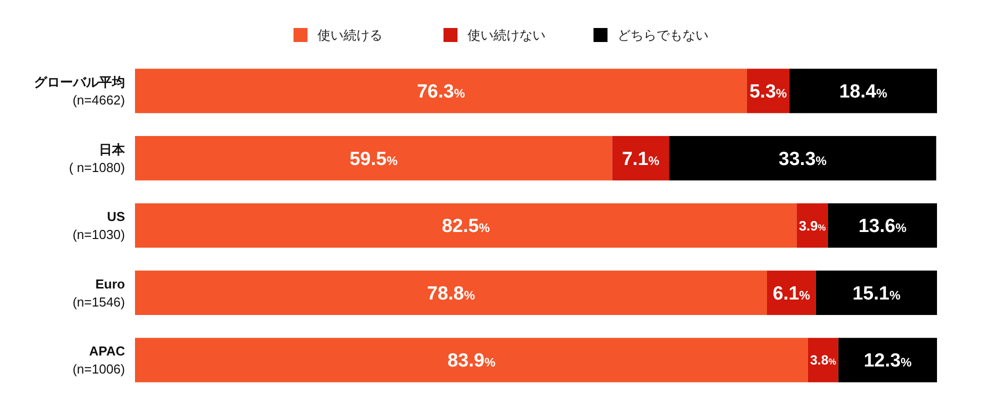 This screenshot has height=399, width=997. I want to click on data-label: 5.3%, so click(768, 92).